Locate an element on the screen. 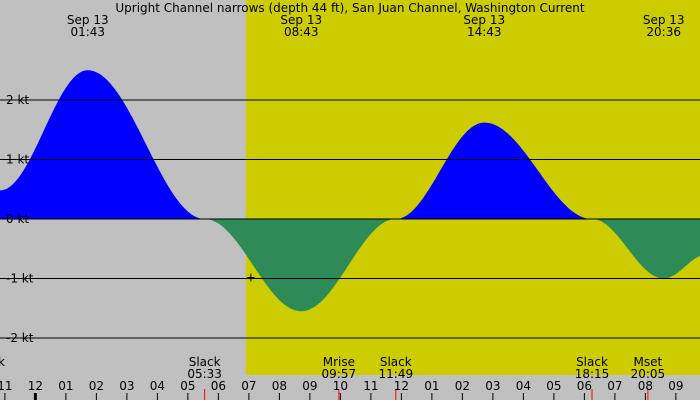  y-tick-label: -2 kt is located at coordinates (20, 338).